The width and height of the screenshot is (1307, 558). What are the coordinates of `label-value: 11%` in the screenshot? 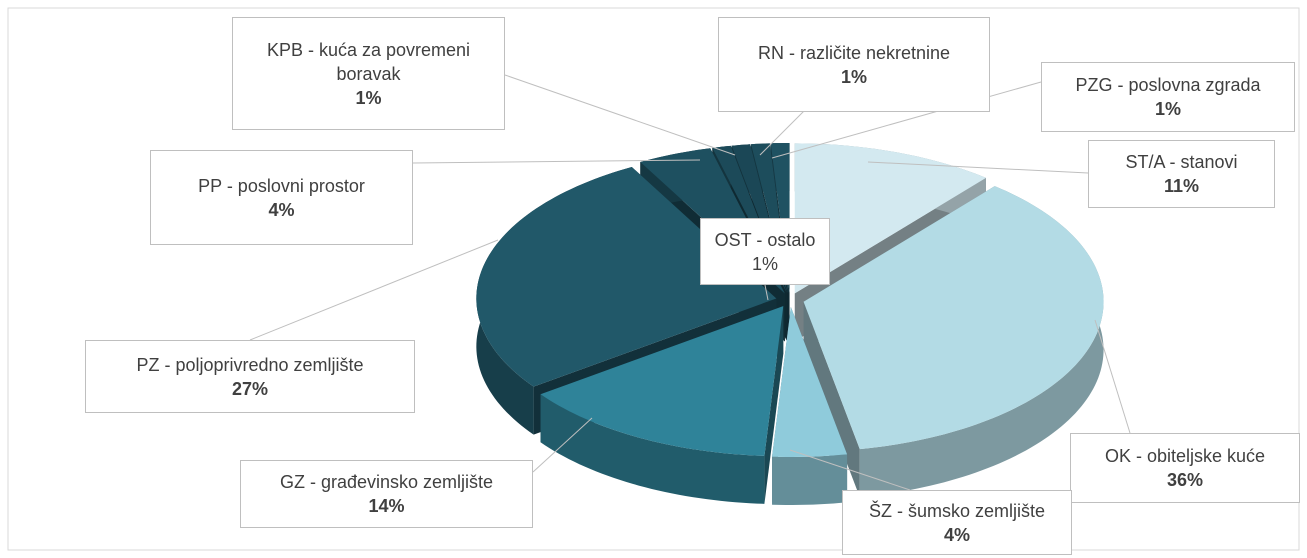 It's located at (1181, 186).